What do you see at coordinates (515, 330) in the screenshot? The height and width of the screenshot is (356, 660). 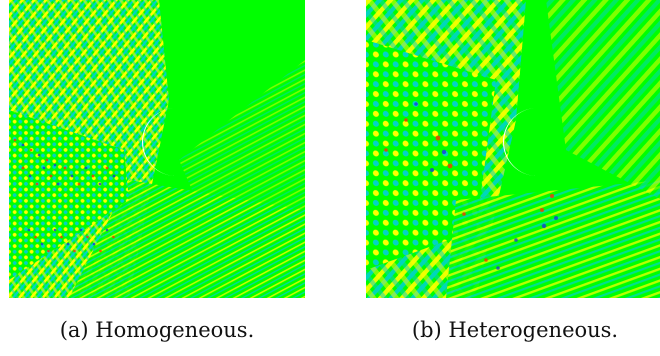 I see `caption-heterogeneous: (b) Heterogeneous.` at bounding box center [515, 330].